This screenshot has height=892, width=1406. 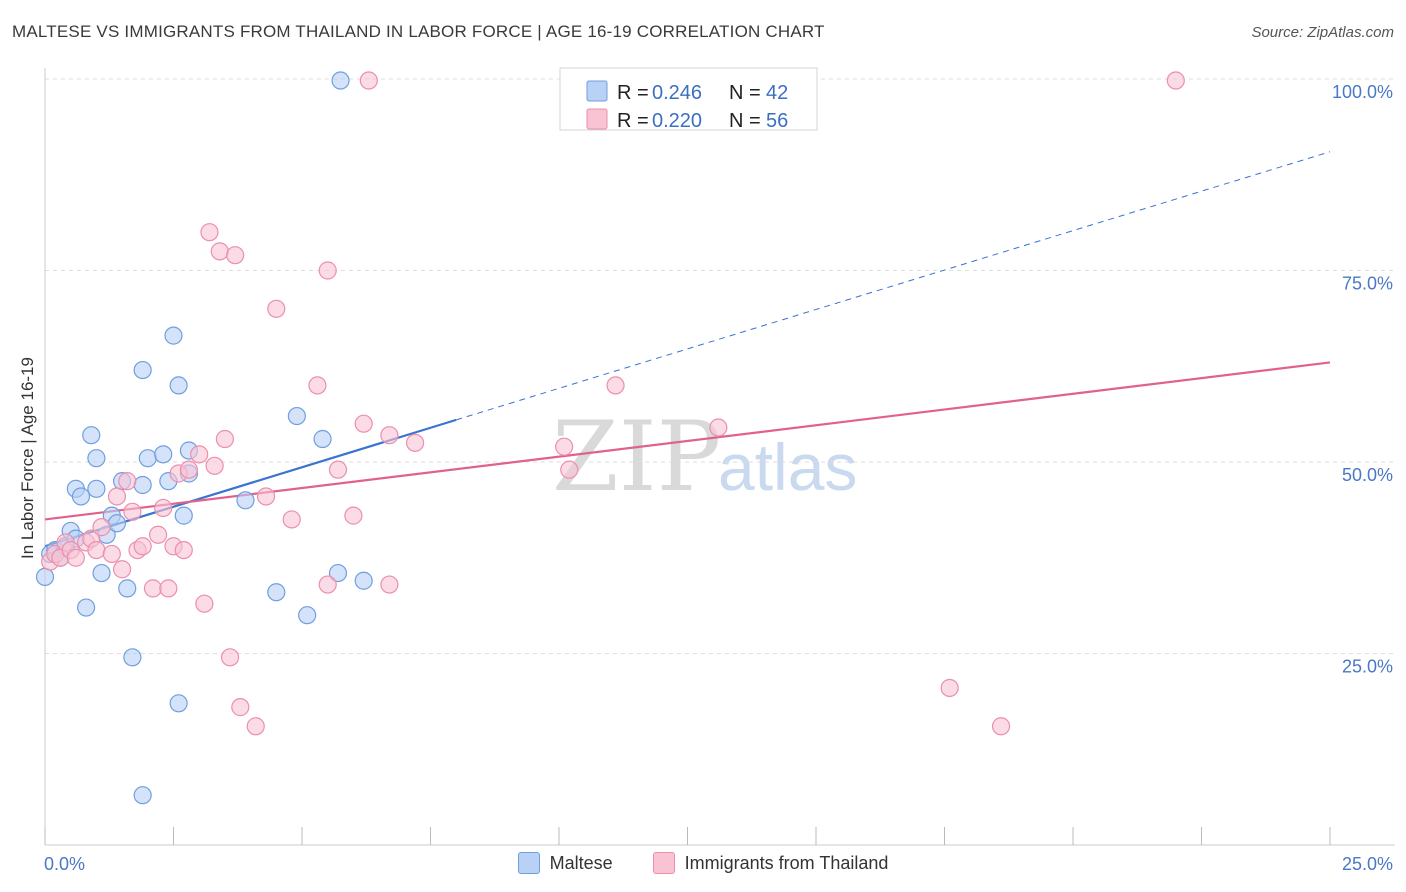 I want to click on y-tick-label: 75.0%, so click(x=1367, y=284).